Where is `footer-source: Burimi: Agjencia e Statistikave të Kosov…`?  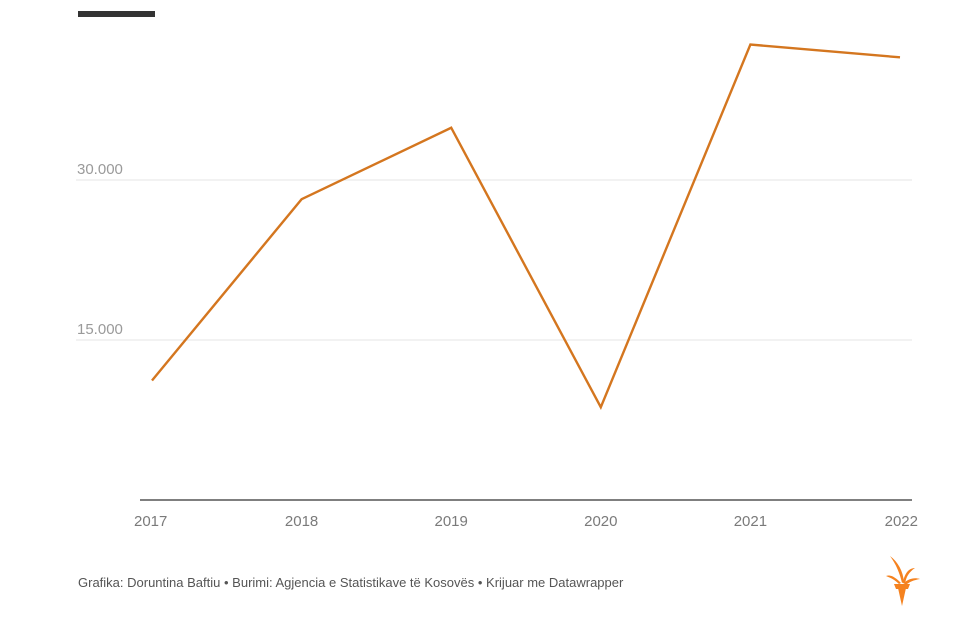
footer-source: Burimi: Agjencia e Statistikave të Kosov… is located at coordinates (353, 582).